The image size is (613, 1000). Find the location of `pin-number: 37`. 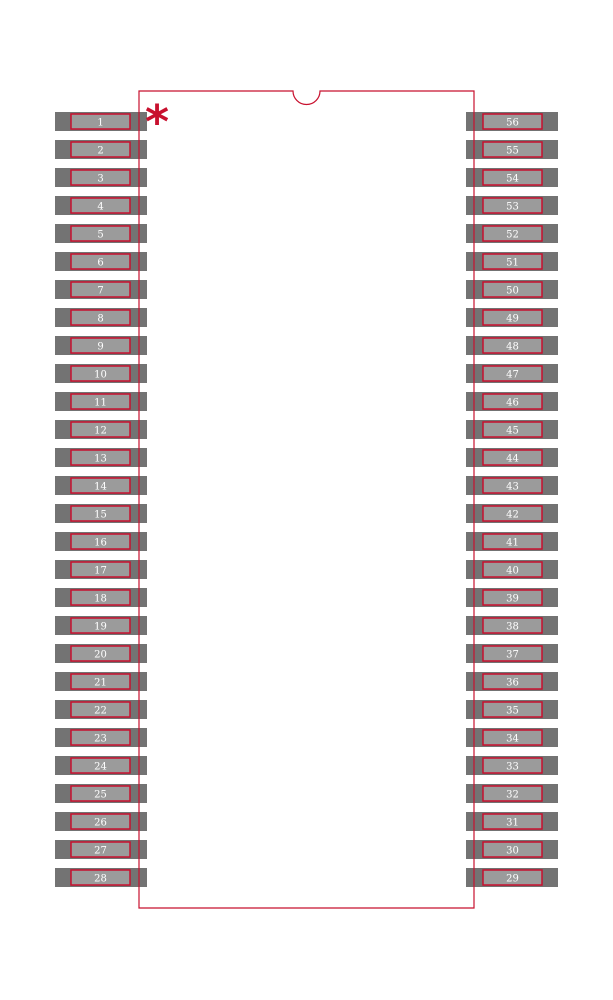

pin-number: 37 is located at coordinates (512, 655).